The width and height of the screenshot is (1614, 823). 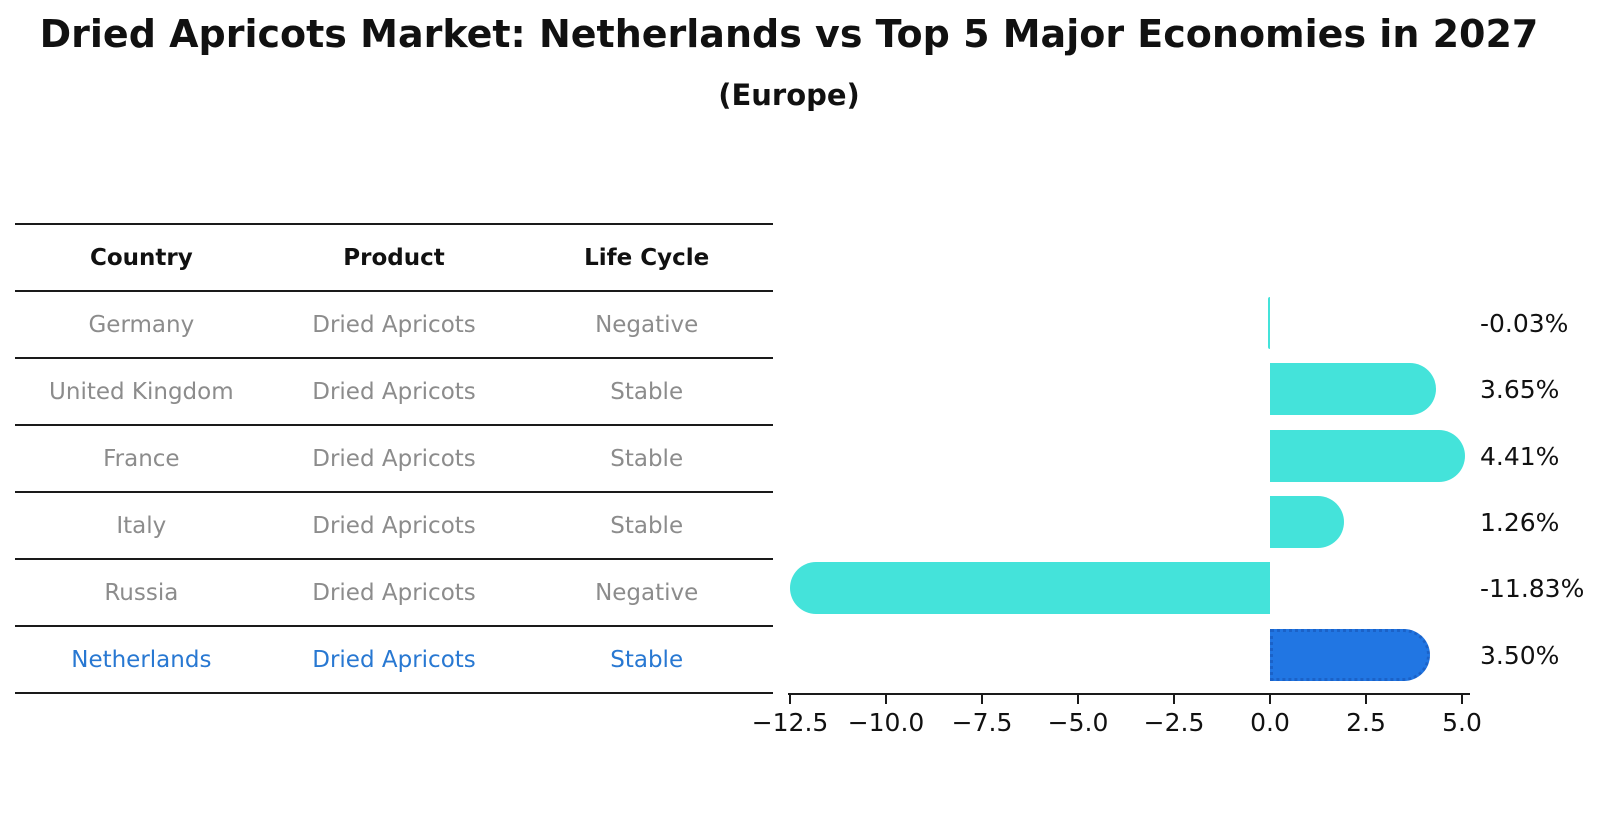 I want to click on x-axis-tick-label: 5.0, so click(x=1462, y=722).